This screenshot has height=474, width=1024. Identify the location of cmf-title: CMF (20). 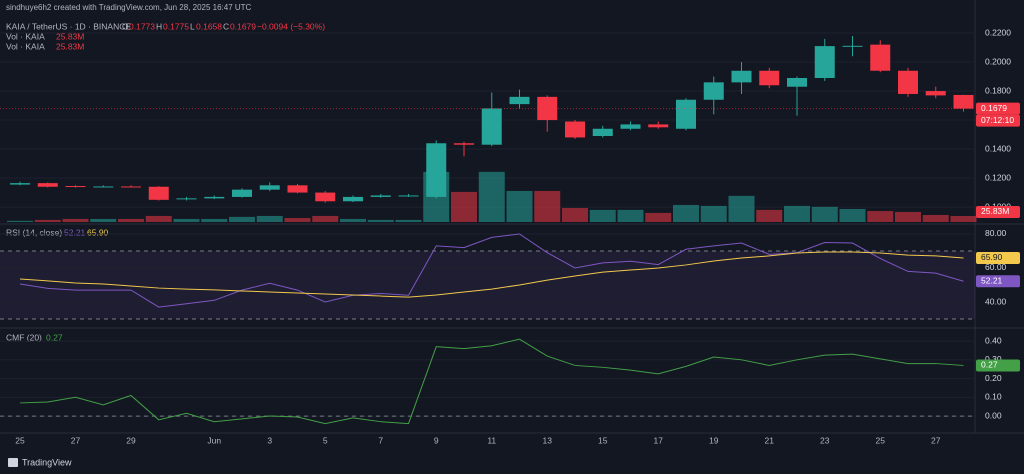
(24, 337).